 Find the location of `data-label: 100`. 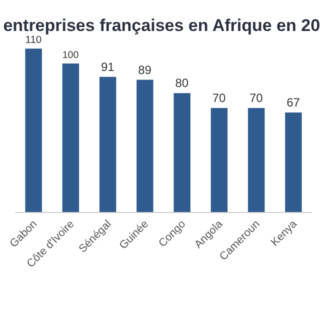

data-label: 100 is located at coordinates (71, 55).